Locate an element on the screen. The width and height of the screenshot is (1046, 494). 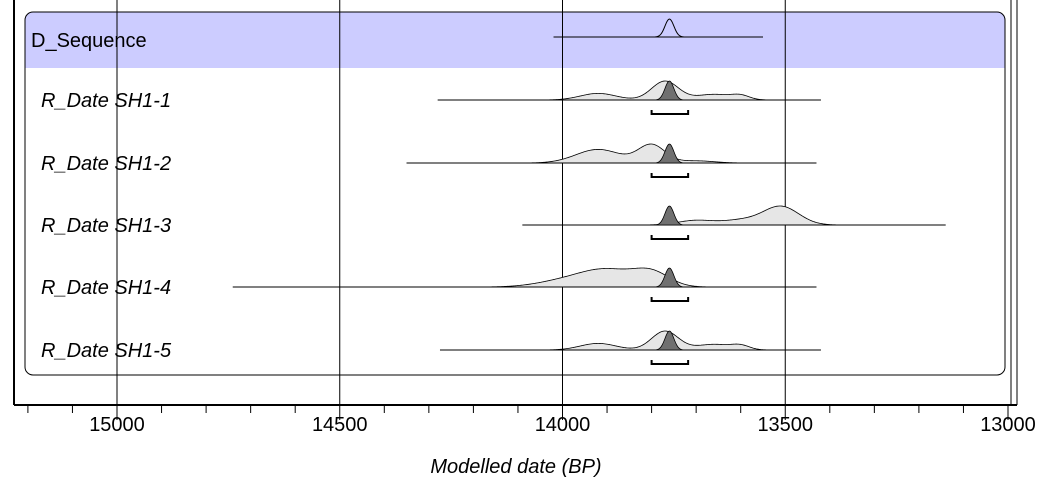
row-label-id: SH1-3 is located at coordinates (142, 226).